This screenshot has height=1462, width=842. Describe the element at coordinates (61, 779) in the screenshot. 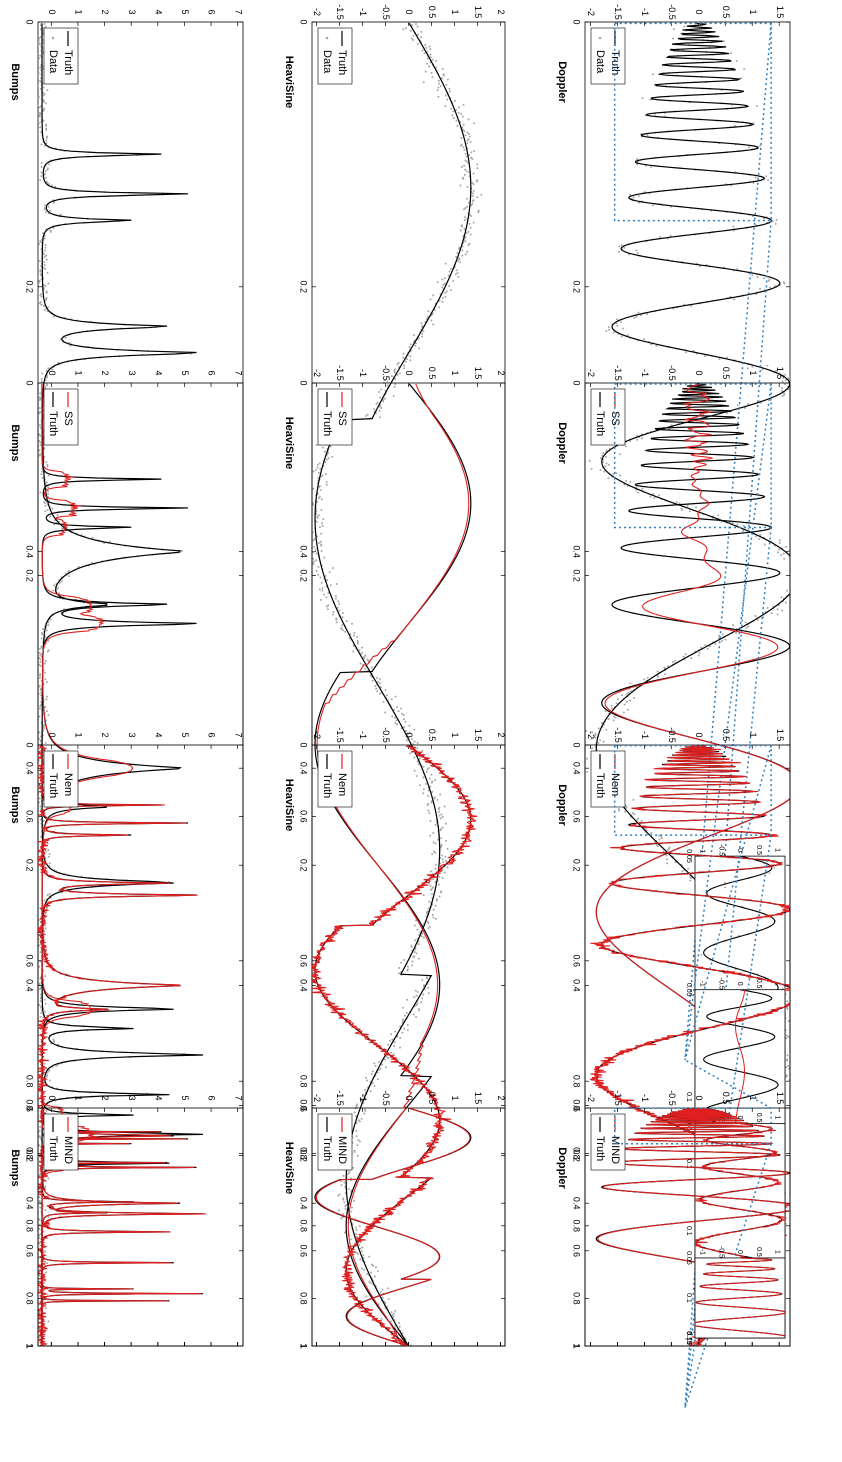

I see `legend: Truth Nem` at that location.